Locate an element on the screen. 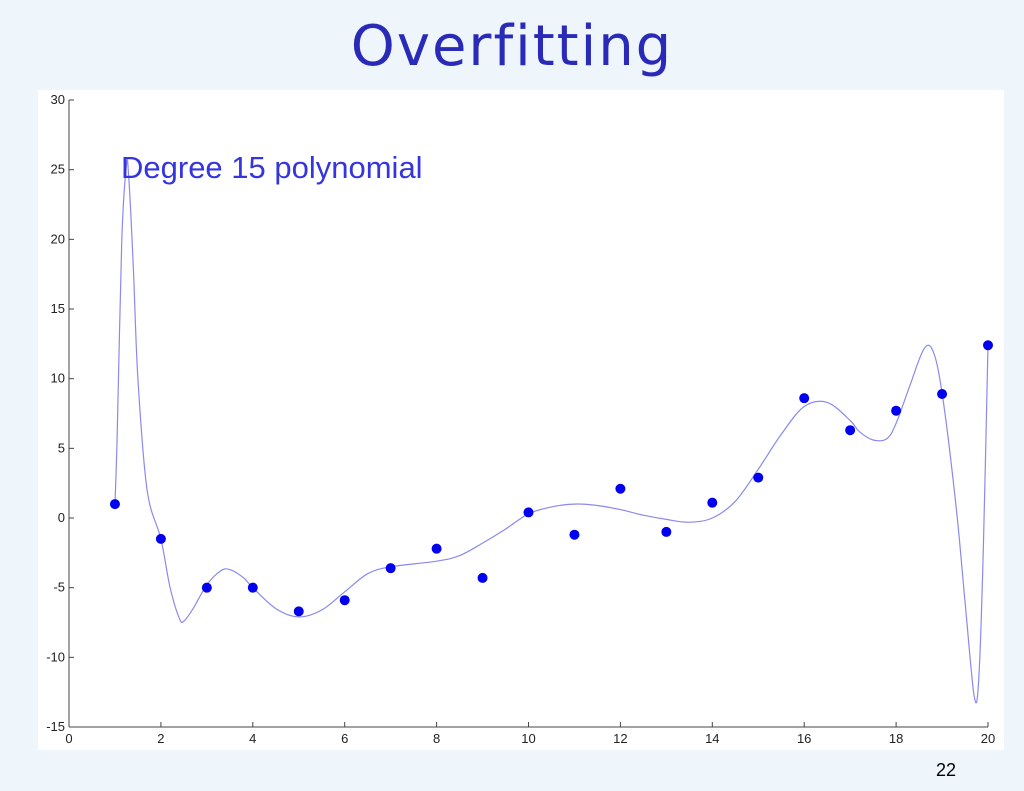 This screenshot has width=1024, height=791. x-tick-label: 12 is located at coordinates (620, 738).